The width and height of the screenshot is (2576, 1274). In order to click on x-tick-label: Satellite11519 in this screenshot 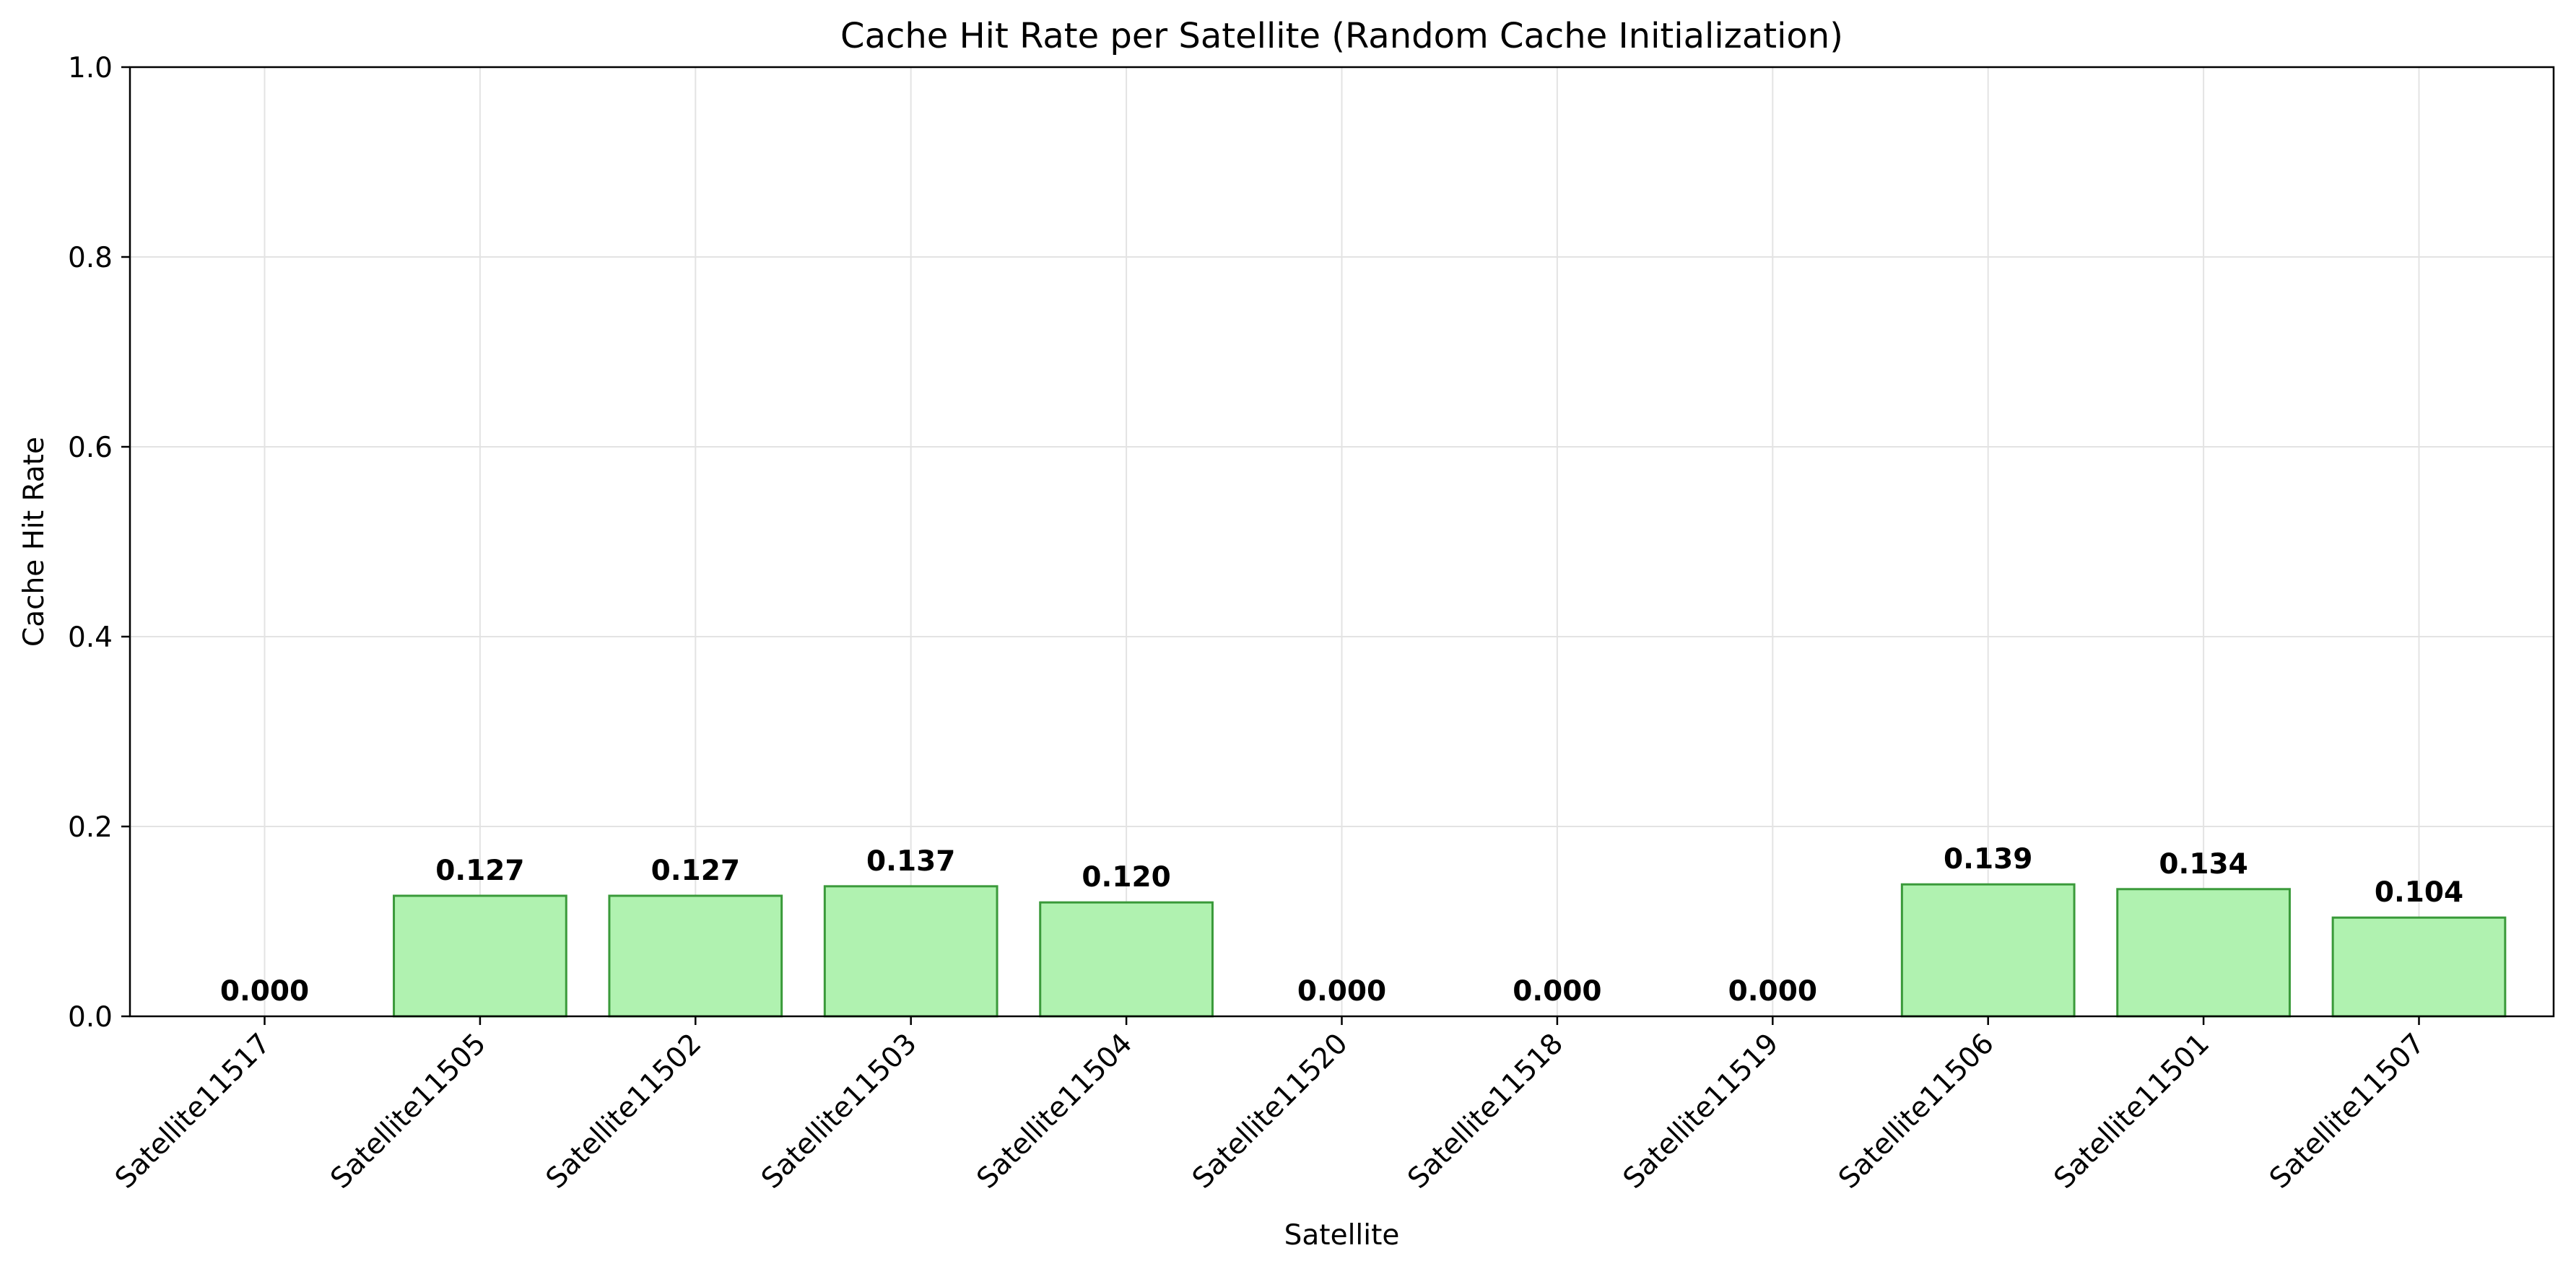, I will do `click(1701, 1111)`.